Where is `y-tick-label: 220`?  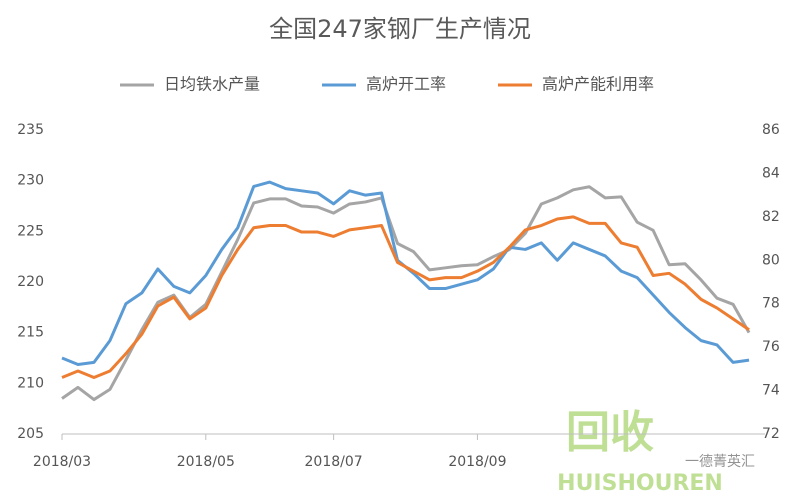
y-tick-label: 220 is located at coordinates (30, 282).